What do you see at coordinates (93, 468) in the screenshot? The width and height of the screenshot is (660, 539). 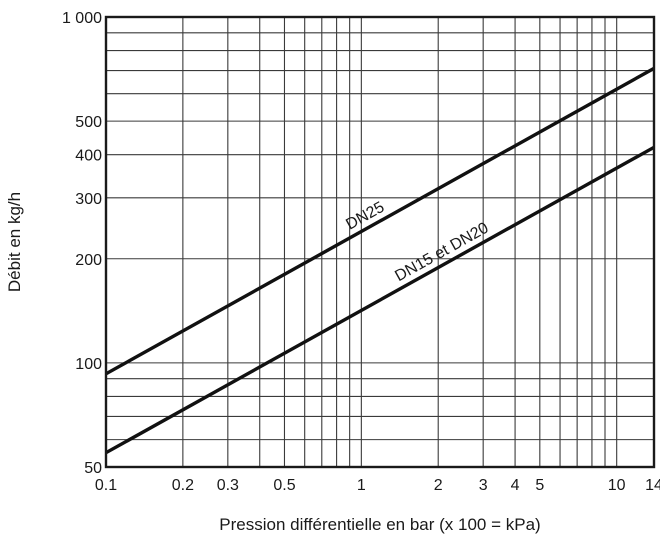 I see `y-tick-label: 50` at bounding box center [93, 468].